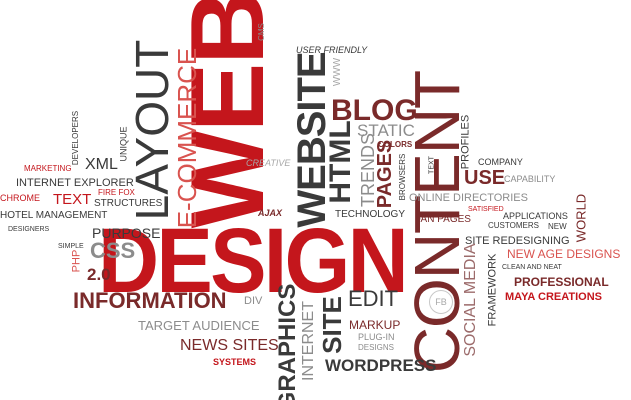 Image resolution: width=631 pixels, height=400 pixels. What do you see at coordinates (126, 233) in the screenshot?
I see `word-purpose: PURPOSE` at bounding box center [126, 233].